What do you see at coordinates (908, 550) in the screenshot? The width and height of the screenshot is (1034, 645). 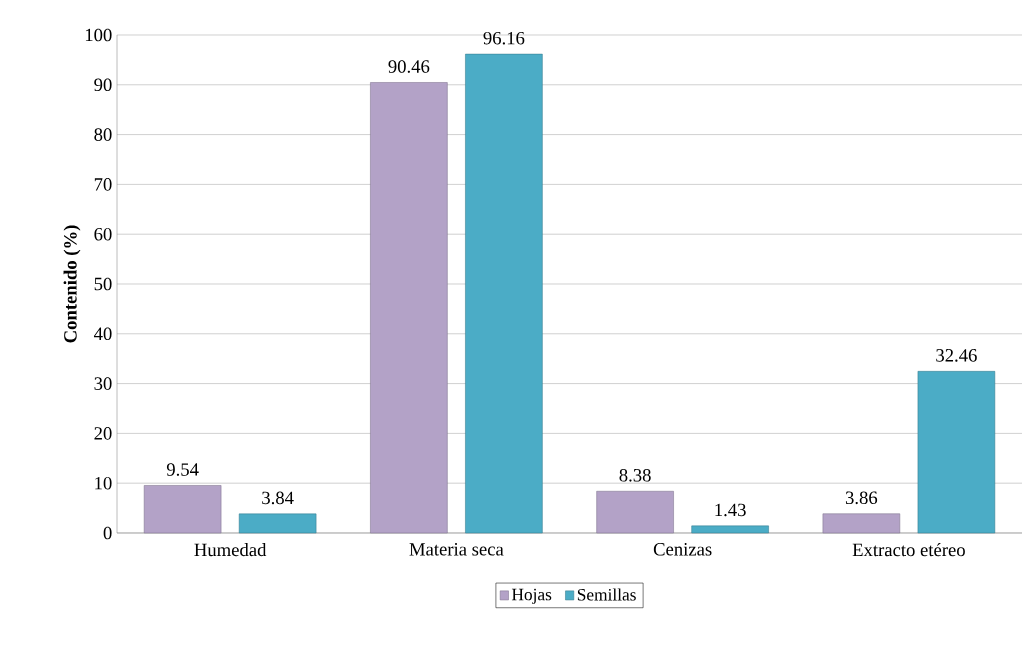 I see `x-tick-label: Extracto etéreo` at bounding box center [908, 550].